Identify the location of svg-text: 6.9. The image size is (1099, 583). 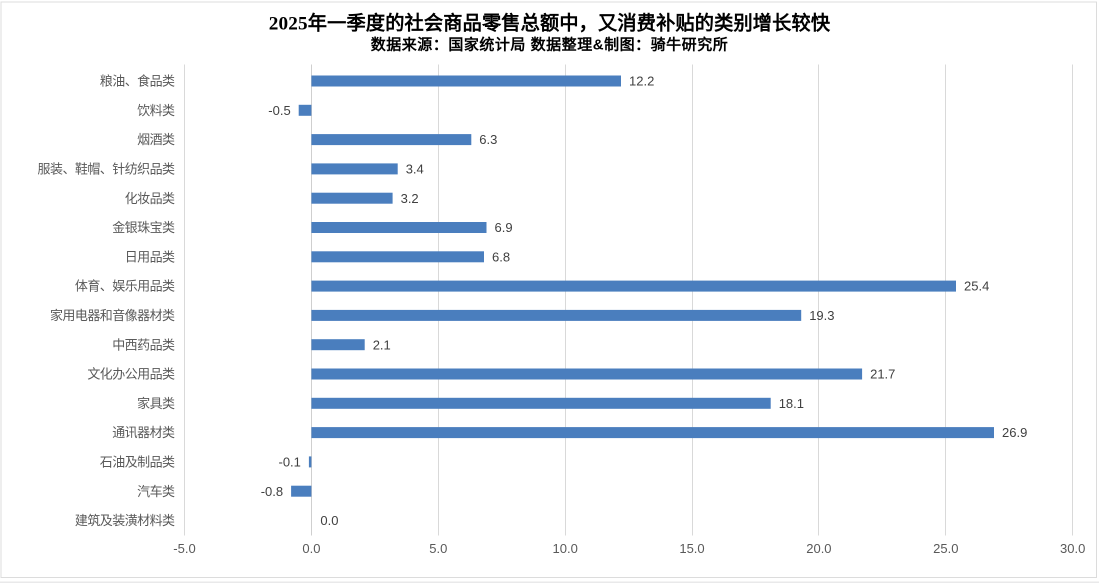
(504, 227).